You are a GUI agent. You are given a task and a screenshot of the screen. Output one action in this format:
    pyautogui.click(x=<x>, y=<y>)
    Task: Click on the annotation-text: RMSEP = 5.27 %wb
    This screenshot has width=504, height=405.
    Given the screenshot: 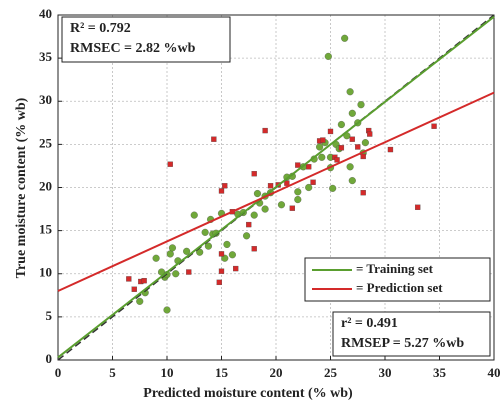 What is the action you would take?
    pyautogui.click(x=402, y=343)
    